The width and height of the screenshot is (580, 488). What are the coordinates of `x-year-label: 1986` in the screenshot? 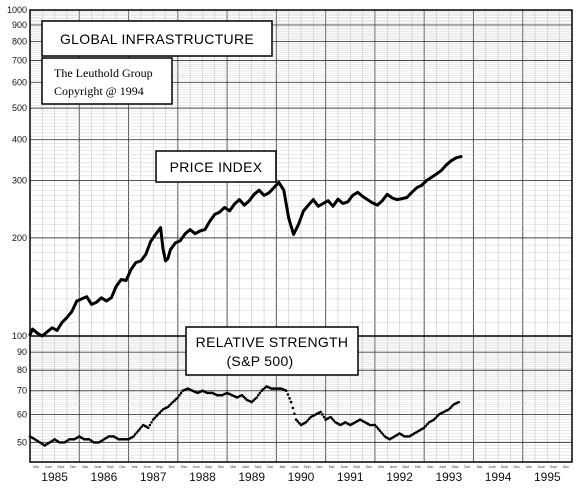 It's located at (104, 477).